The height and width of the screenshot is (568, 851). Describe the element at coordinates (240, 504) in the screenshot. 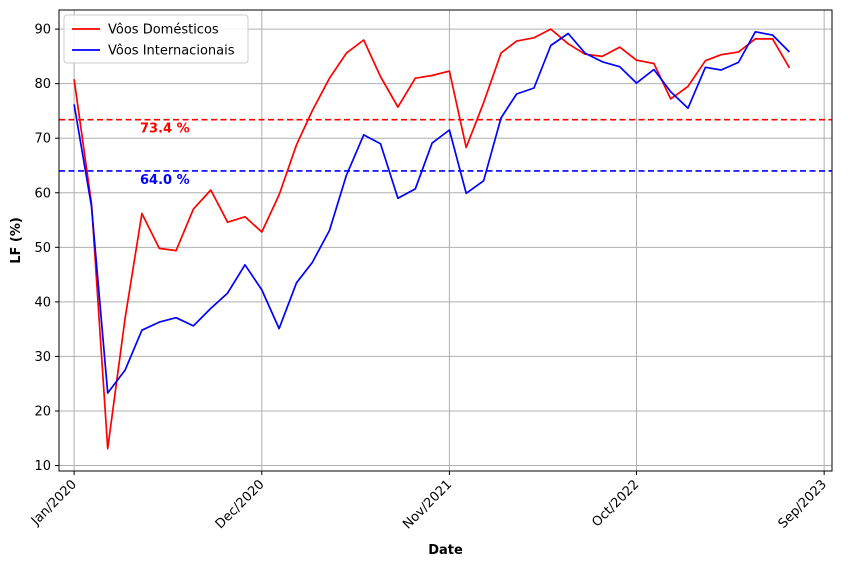

I see `x-tick-label: Dec/2020` at that location.